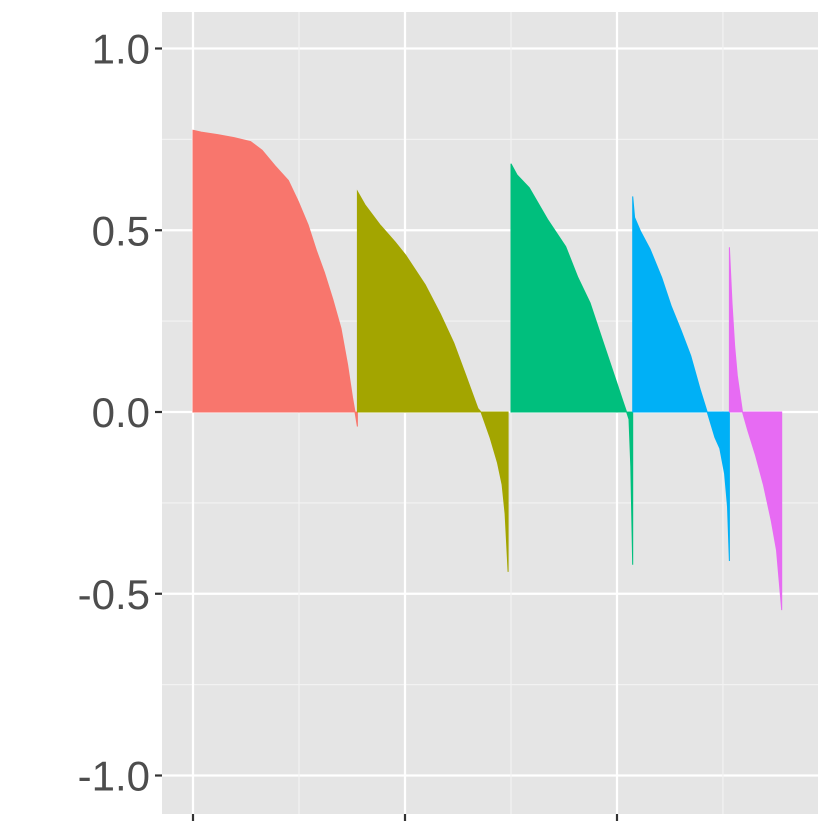 Image resolution: width=831 pixels, height=831 pixels. I want to click on y-tick-label: -1.0, so click(114, 776).